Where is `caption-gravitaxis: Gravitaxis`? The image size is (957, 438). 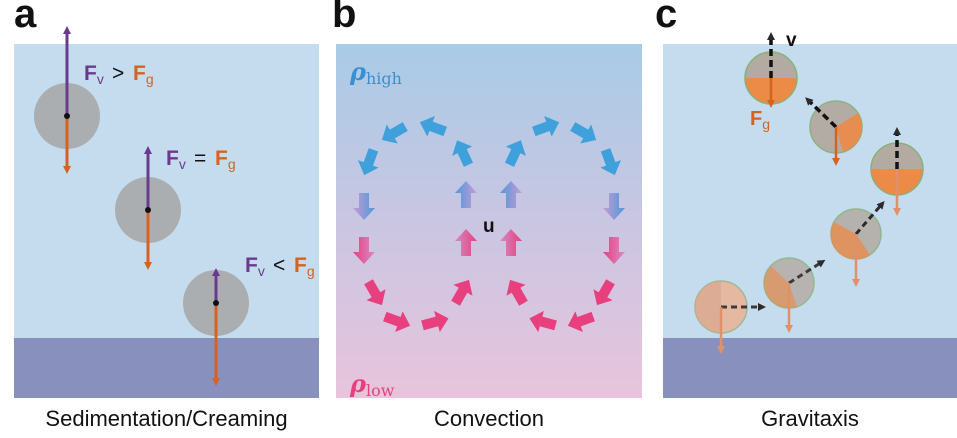 caption-gravitaxis: Gravitaxis is located at coordinates (810, 418).